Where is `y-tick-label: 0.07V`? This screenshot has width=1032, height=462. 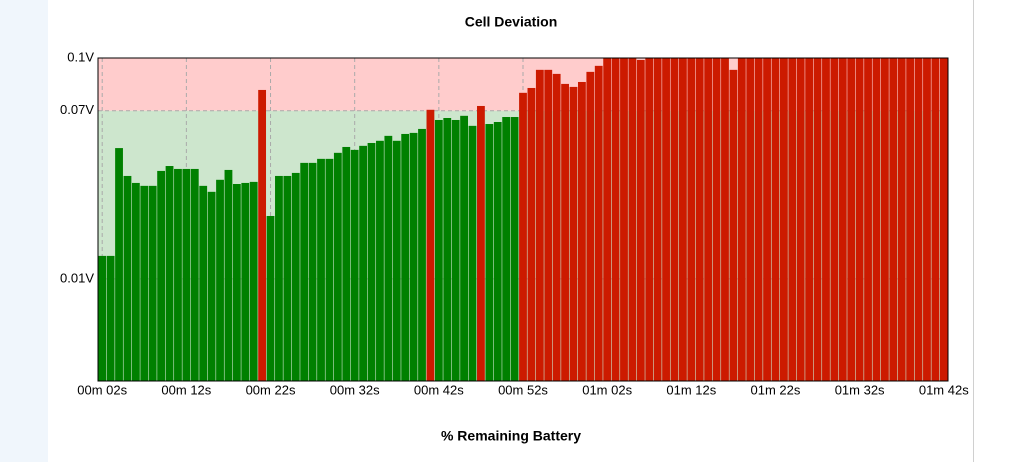
y-tick-label: 0.07V is located at coordinates (77, 109).